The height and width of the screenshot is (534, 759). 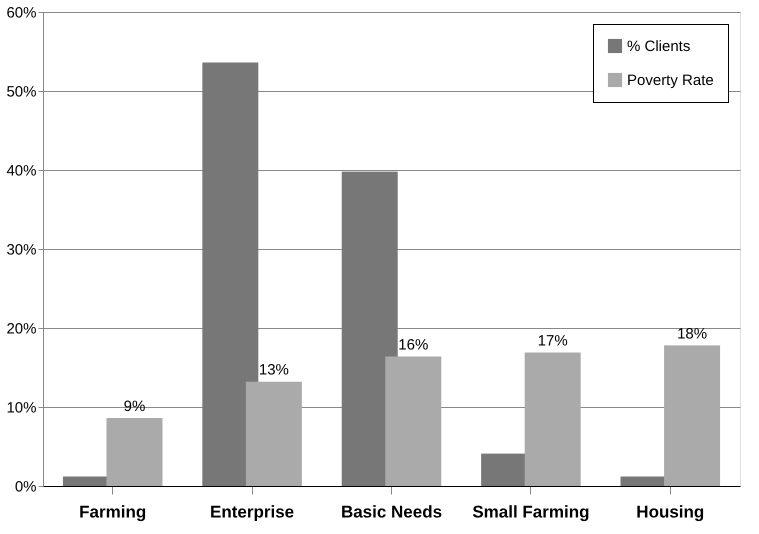 I want to click on y-tick-label: 20%, so click(x=21, y=329).